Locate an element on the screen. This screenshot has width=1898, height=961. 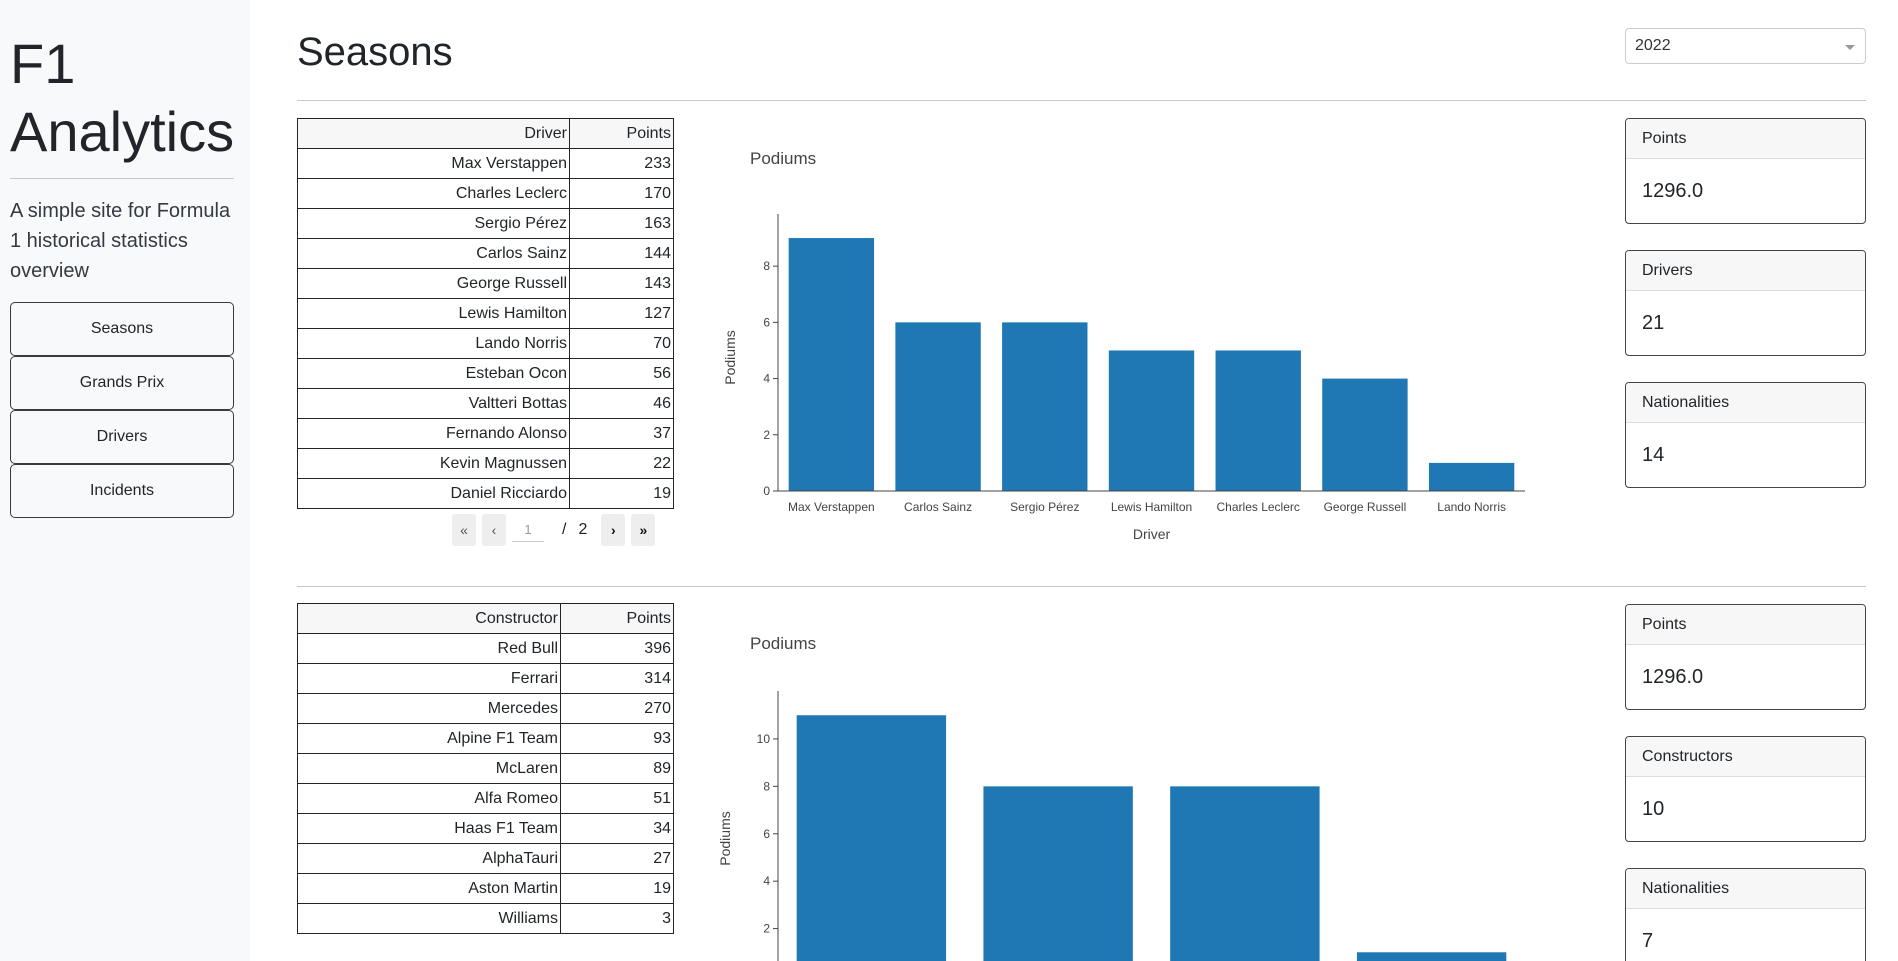
table-cell-points: 144 is located at coordinates (621, 253).